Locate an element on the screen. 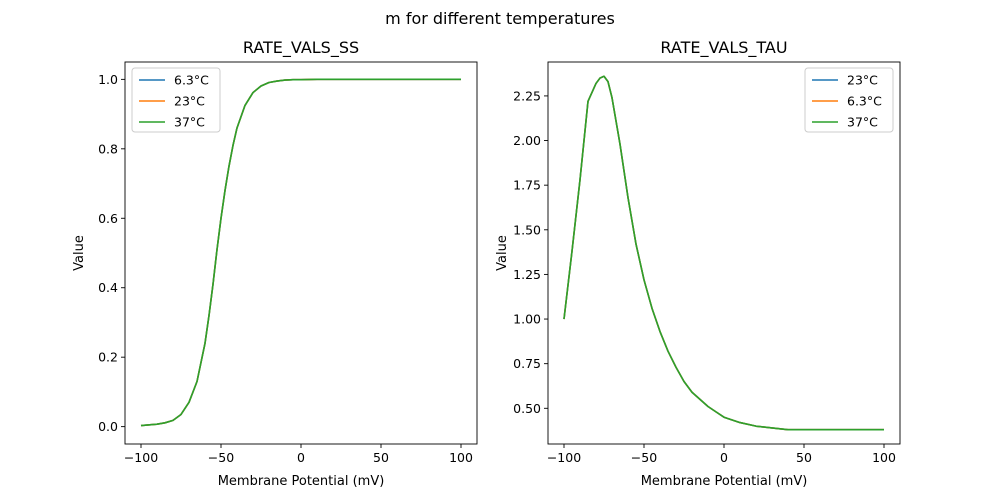  y-tick-label: 0.6 is located at coordinates (108, 218).